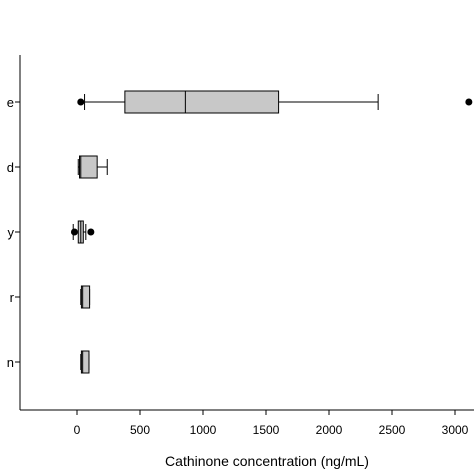  I want to click on category-label: r, so click(12, 297).